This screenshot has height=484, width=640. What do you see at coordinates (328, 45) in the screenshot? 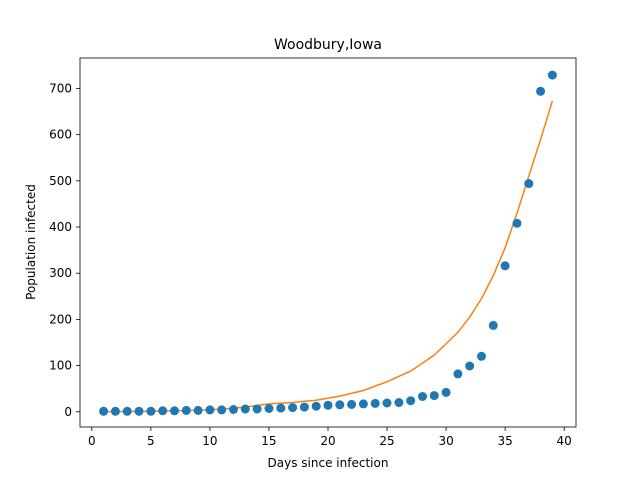
I see `chart-title: Woodbury,Iowa` at bounding box center [328, 45].